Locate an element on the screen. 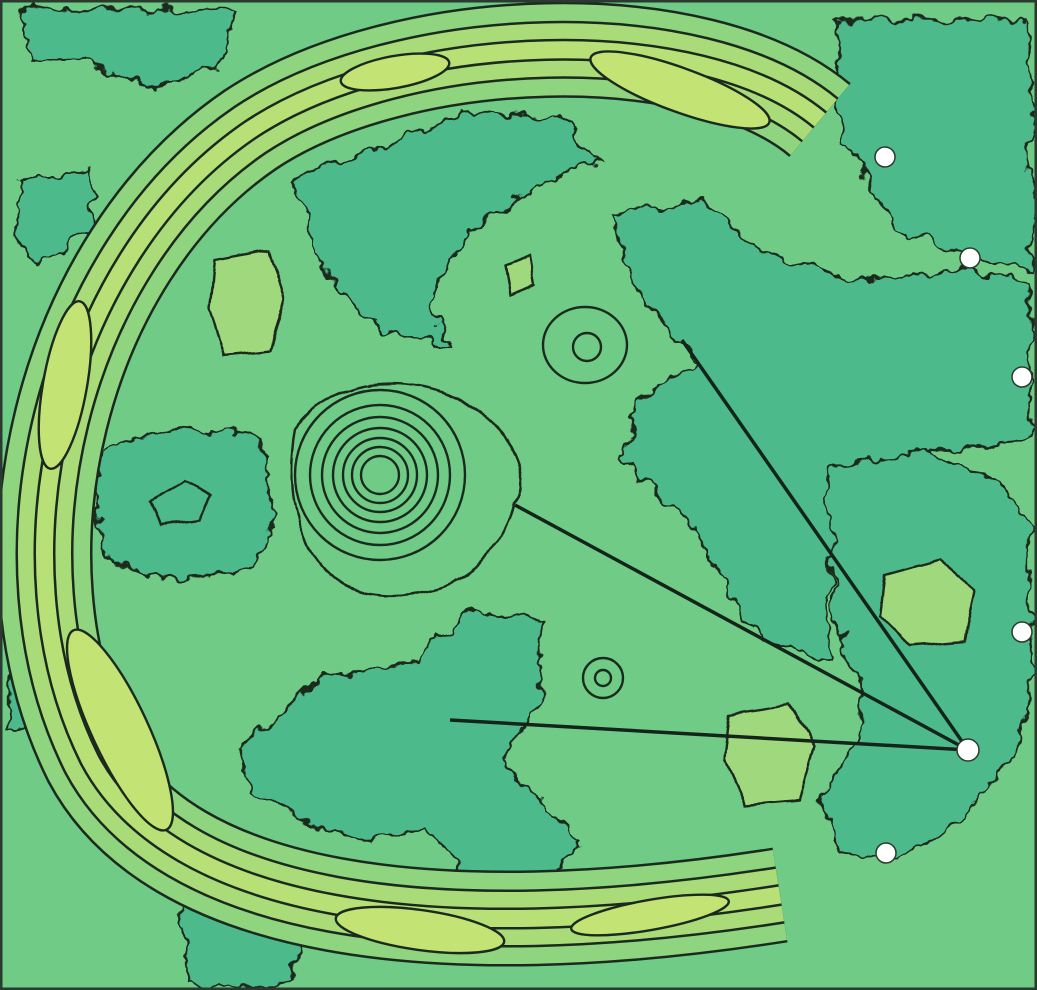  central-peak is located at coordinates (407, 489).